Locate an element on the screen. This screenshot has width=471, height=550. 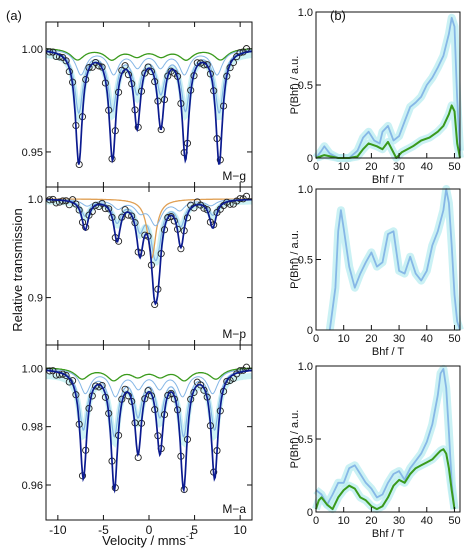
x-tick-label: -10 is located at coordinates (58, 530).